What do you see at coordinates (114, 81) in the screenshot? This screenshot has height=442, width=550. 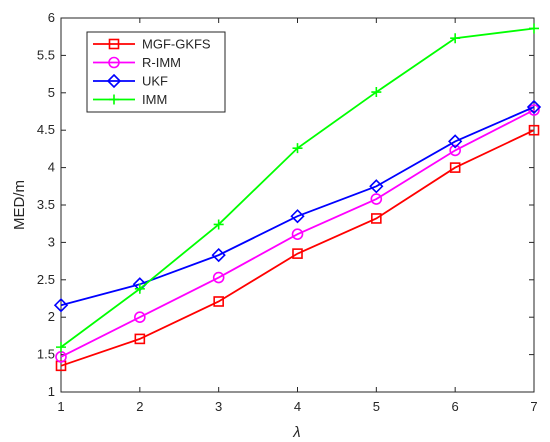 I see `legend-marker-ukf` at bounding box center [114, 81].